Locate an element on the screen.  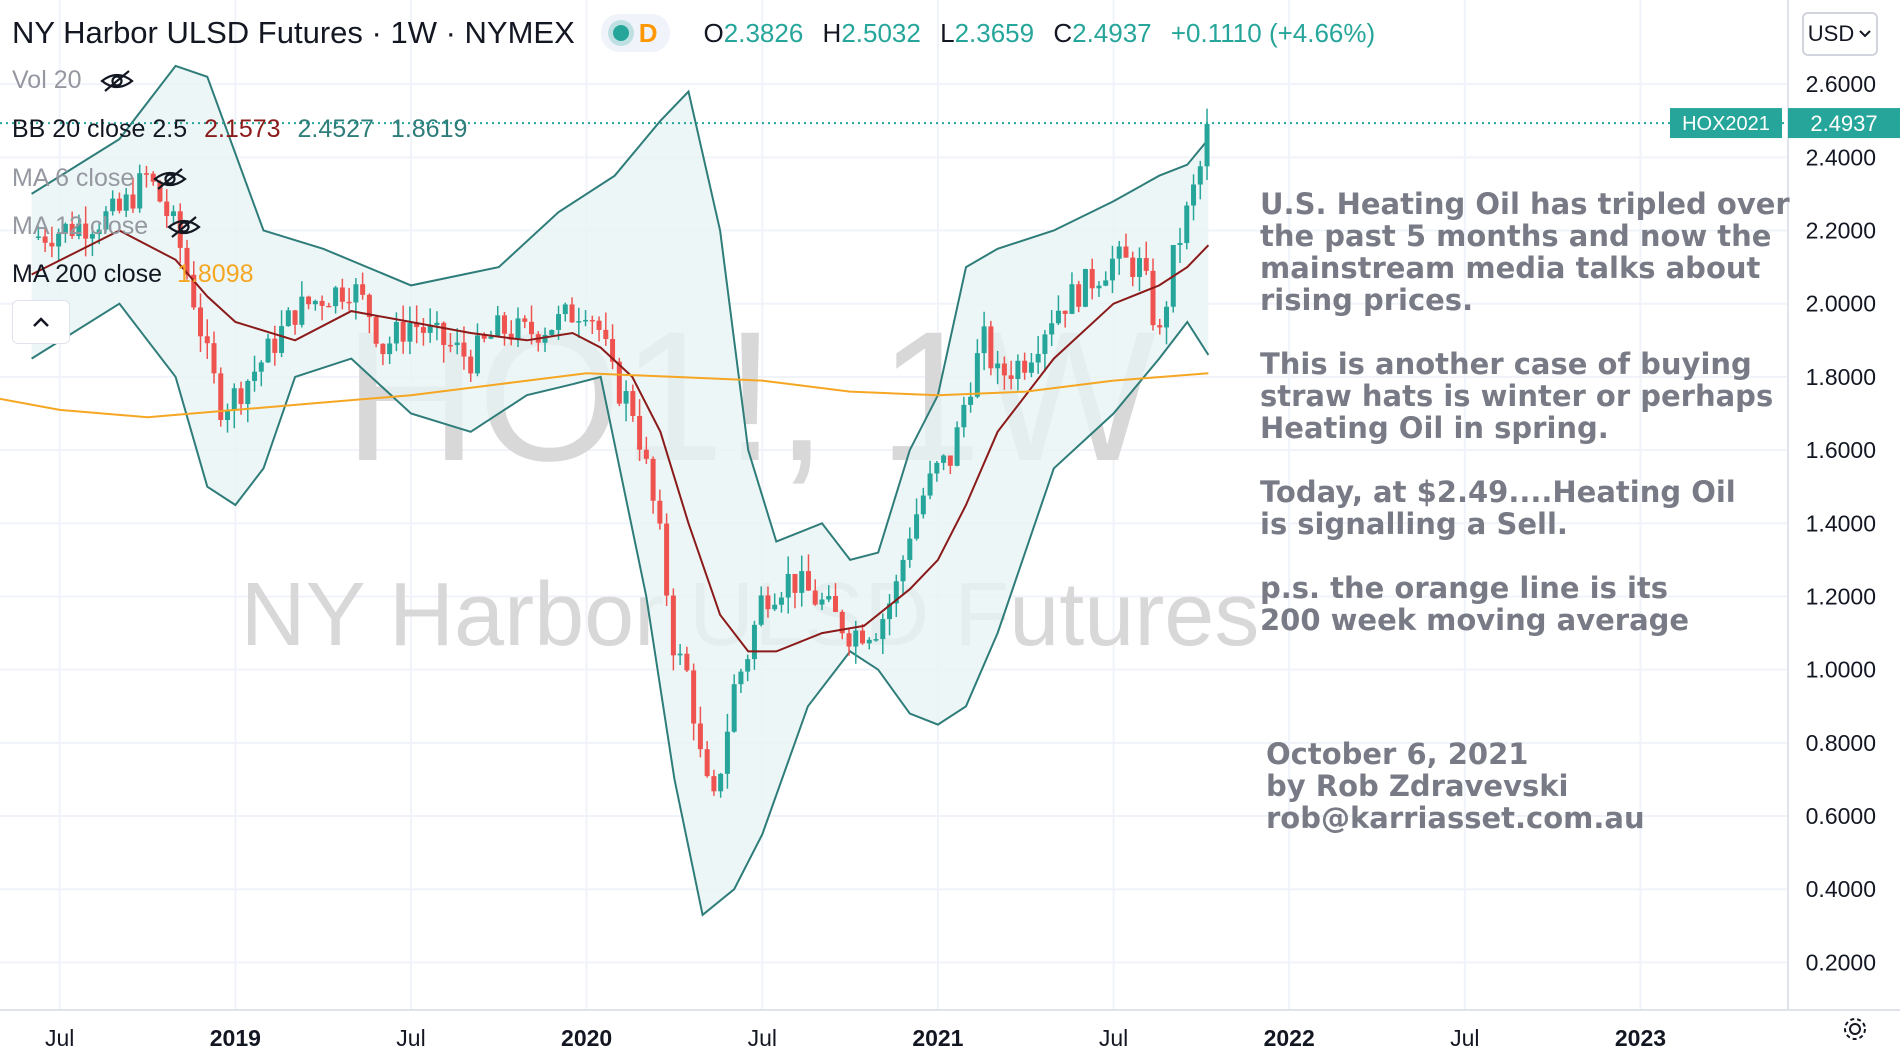
delayed-badge: D is located at coordinates (648, 32).